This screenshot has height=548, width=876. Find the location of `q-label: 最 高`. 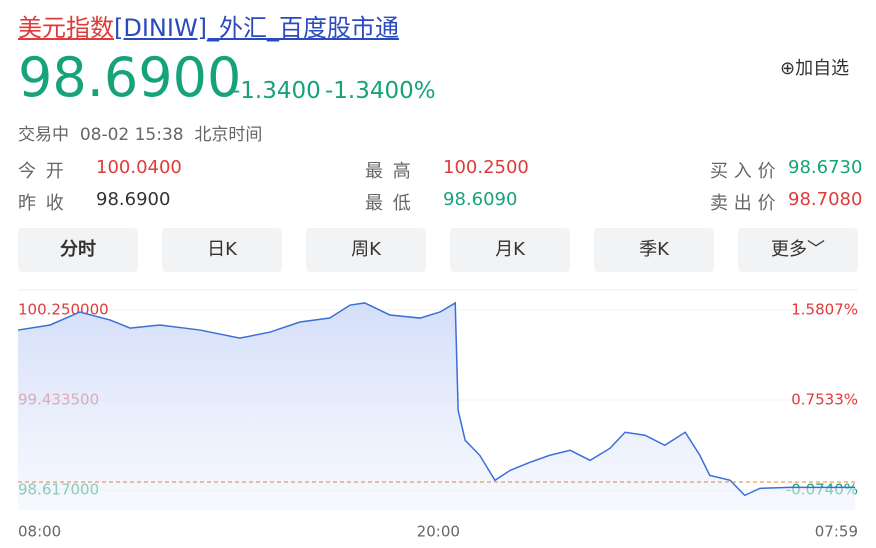

q-label: 最 高 is located at coordinates (389, 171).